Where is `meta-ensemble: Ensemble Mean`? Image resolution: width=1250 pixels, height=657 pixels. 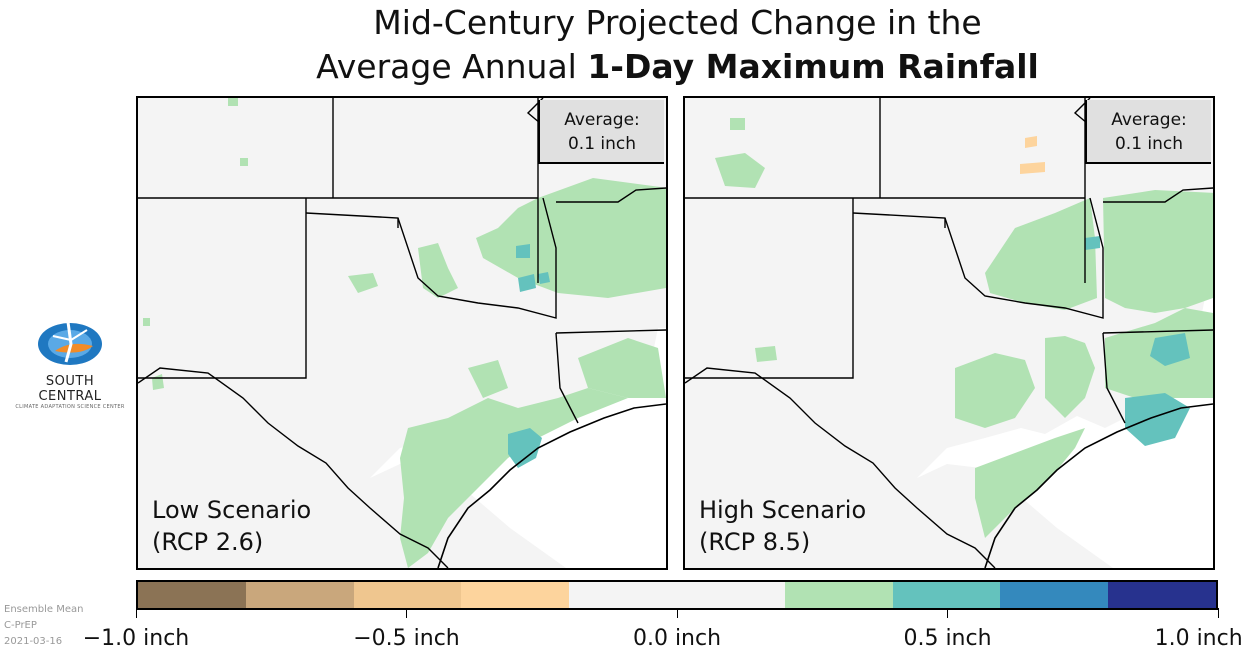
meta-ensemble: Ensemble Mean is located at coordinates (44, 609).